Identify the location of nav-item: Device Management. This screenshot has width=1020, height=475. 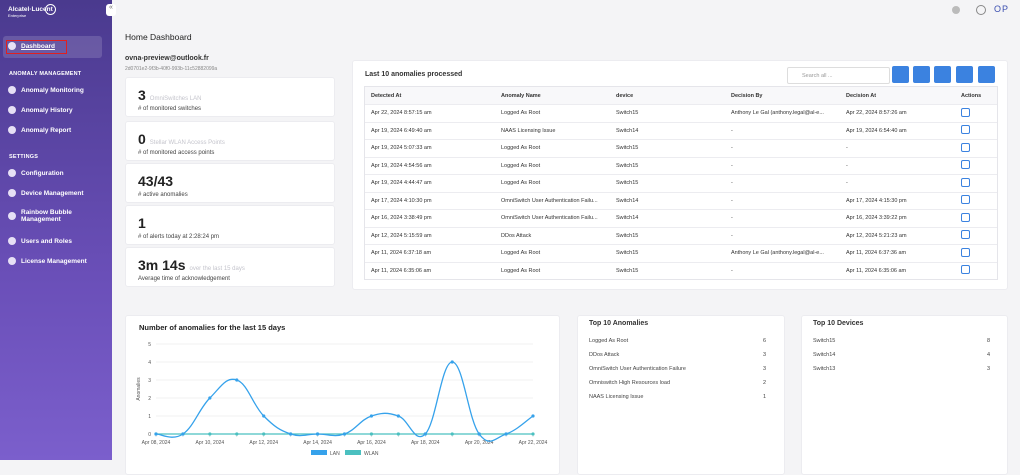
(56, 193).